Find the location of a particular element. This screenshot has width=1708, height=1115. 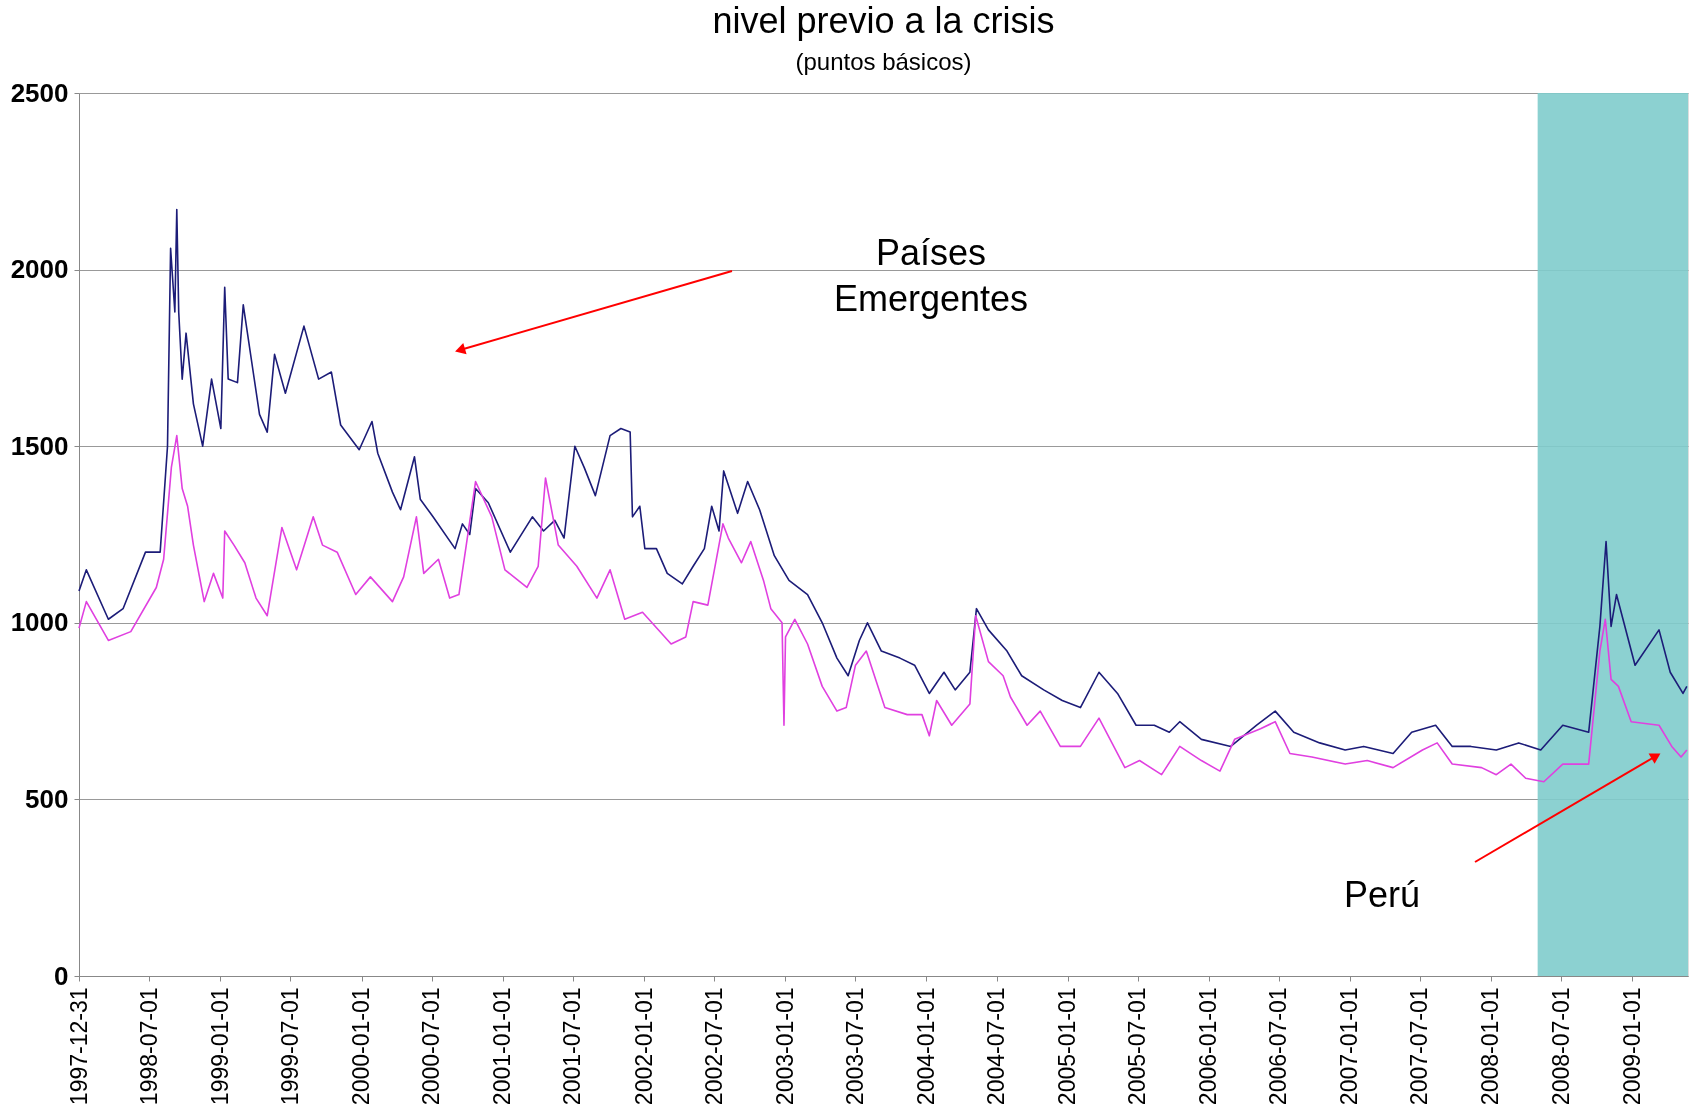

chart-title: nivel previo a la crisis is located at coordinates (883, 20).